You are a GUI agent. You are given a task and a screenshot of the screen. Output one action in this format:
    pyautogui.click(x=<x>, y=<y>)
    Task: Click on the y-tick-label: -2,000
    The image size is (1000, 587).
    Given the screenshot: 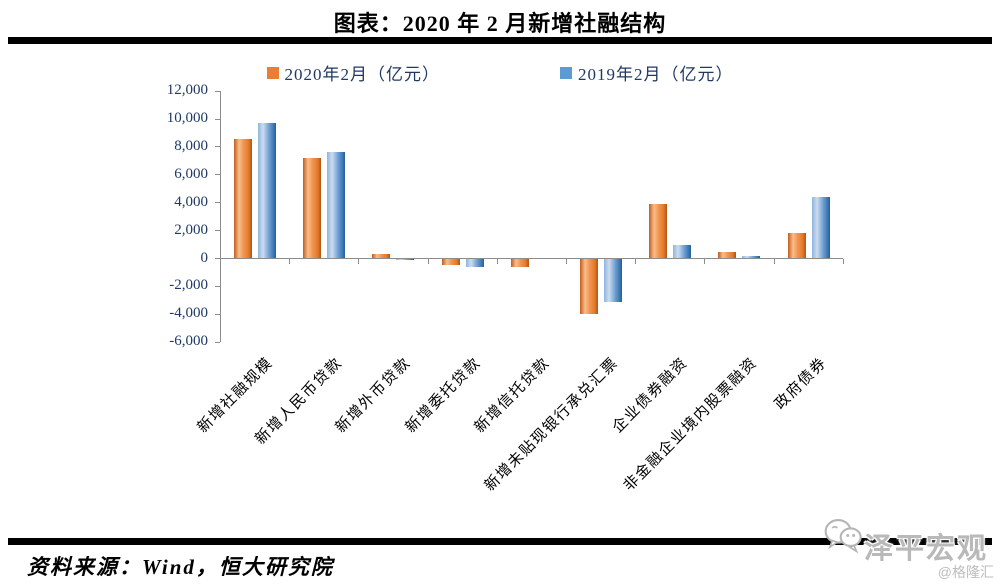 What is the action you would take?
    pyautogui.click(x=188, y=285)
    